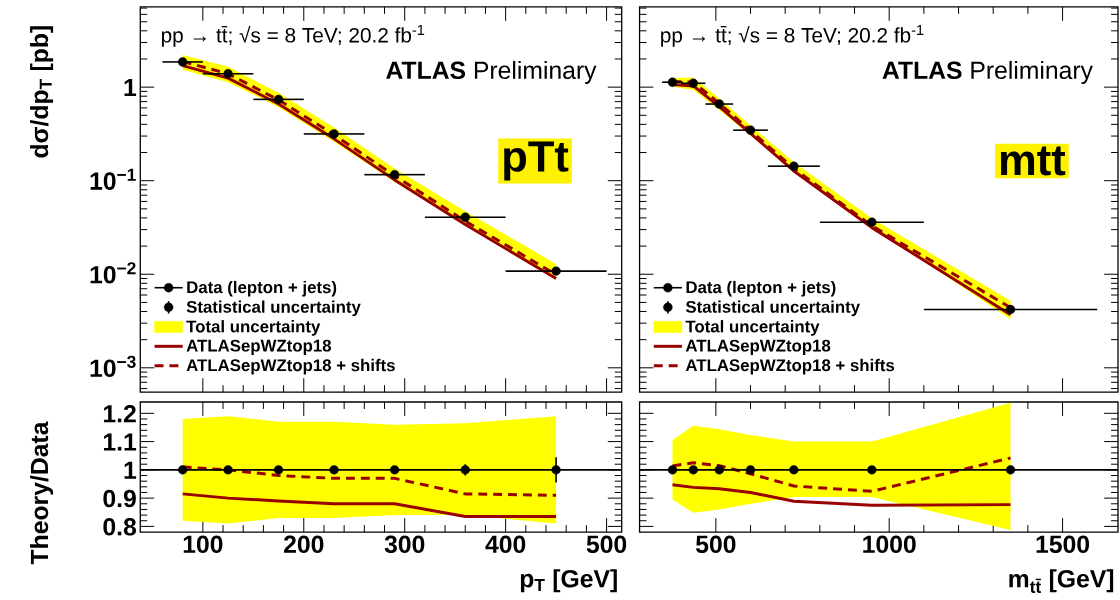 The image size is (1120, 600). What do you see at coordinates (889, 544) in the screenshot?
I see `x-tick-label: 1000` at bounding box center [889, 544].